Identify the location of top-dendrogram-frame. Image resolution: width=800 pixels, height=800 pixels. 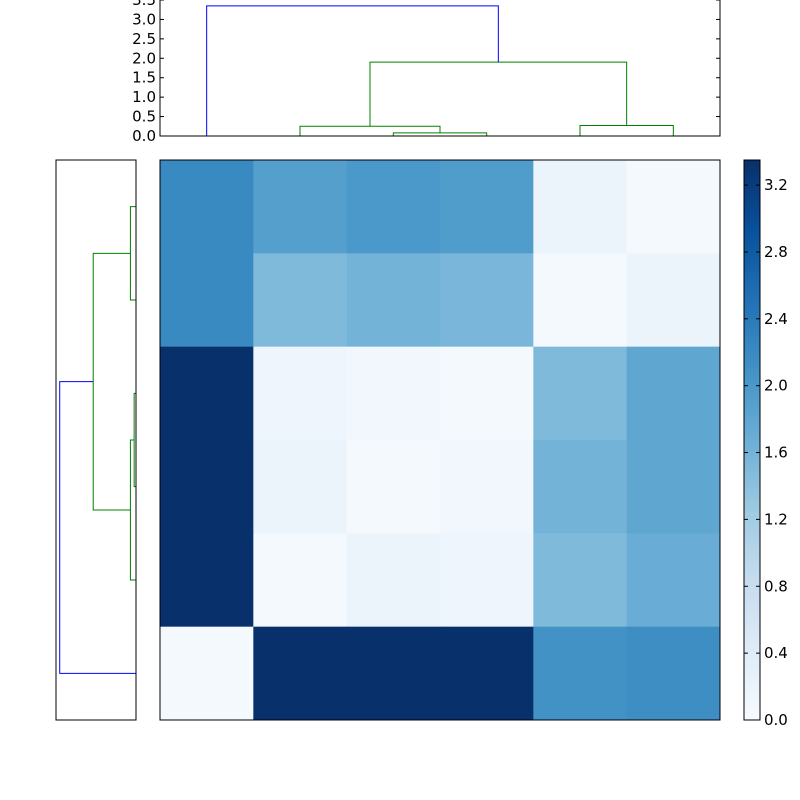
(440, 68).